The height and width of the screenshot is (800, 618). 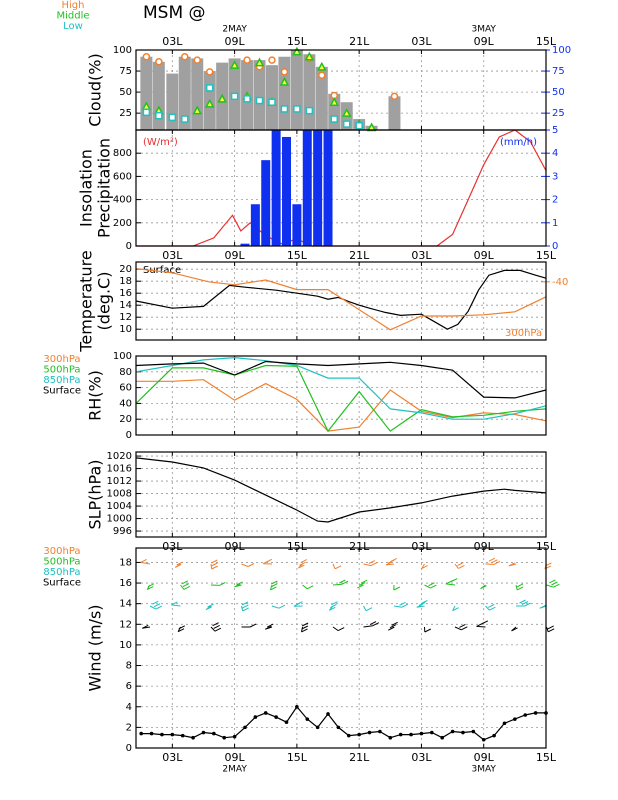 I want to click on legend-label: High, so click(x=73, y=5).